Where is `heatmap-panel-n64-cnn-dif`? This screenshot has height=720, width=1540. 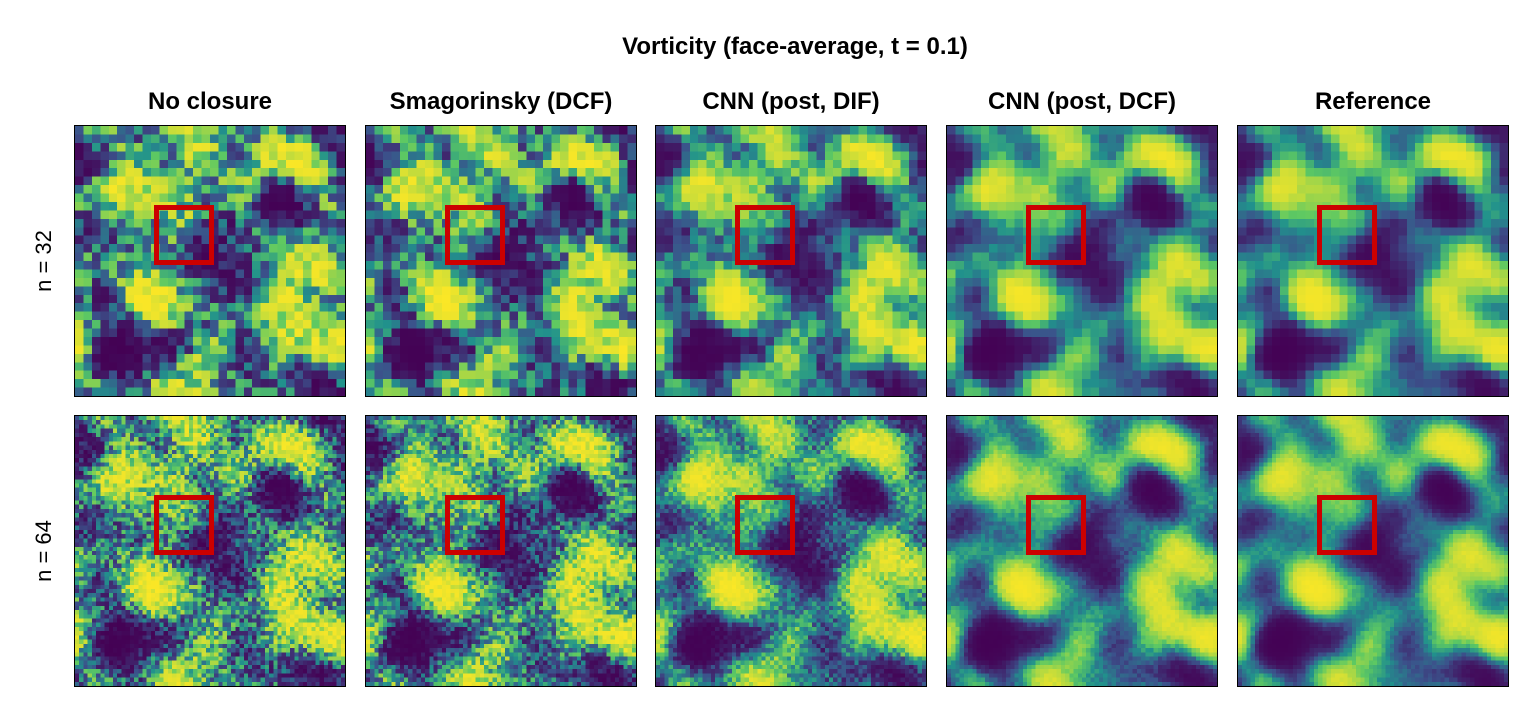
heatmap-panel-n64-cnn-dif is located at coordinates (791, 551).